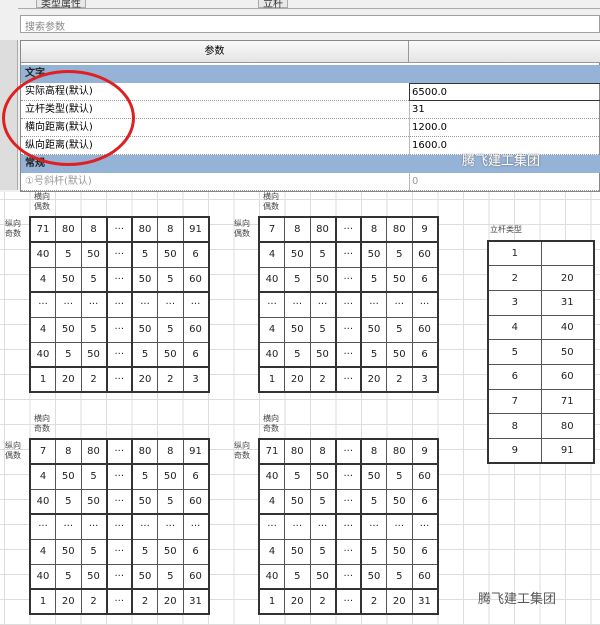 The width and height of the screenshot is (600, 625). Describe the element at coordinates (424, 601) in the screenshot. I see `matrix-cell: 31` at that location.